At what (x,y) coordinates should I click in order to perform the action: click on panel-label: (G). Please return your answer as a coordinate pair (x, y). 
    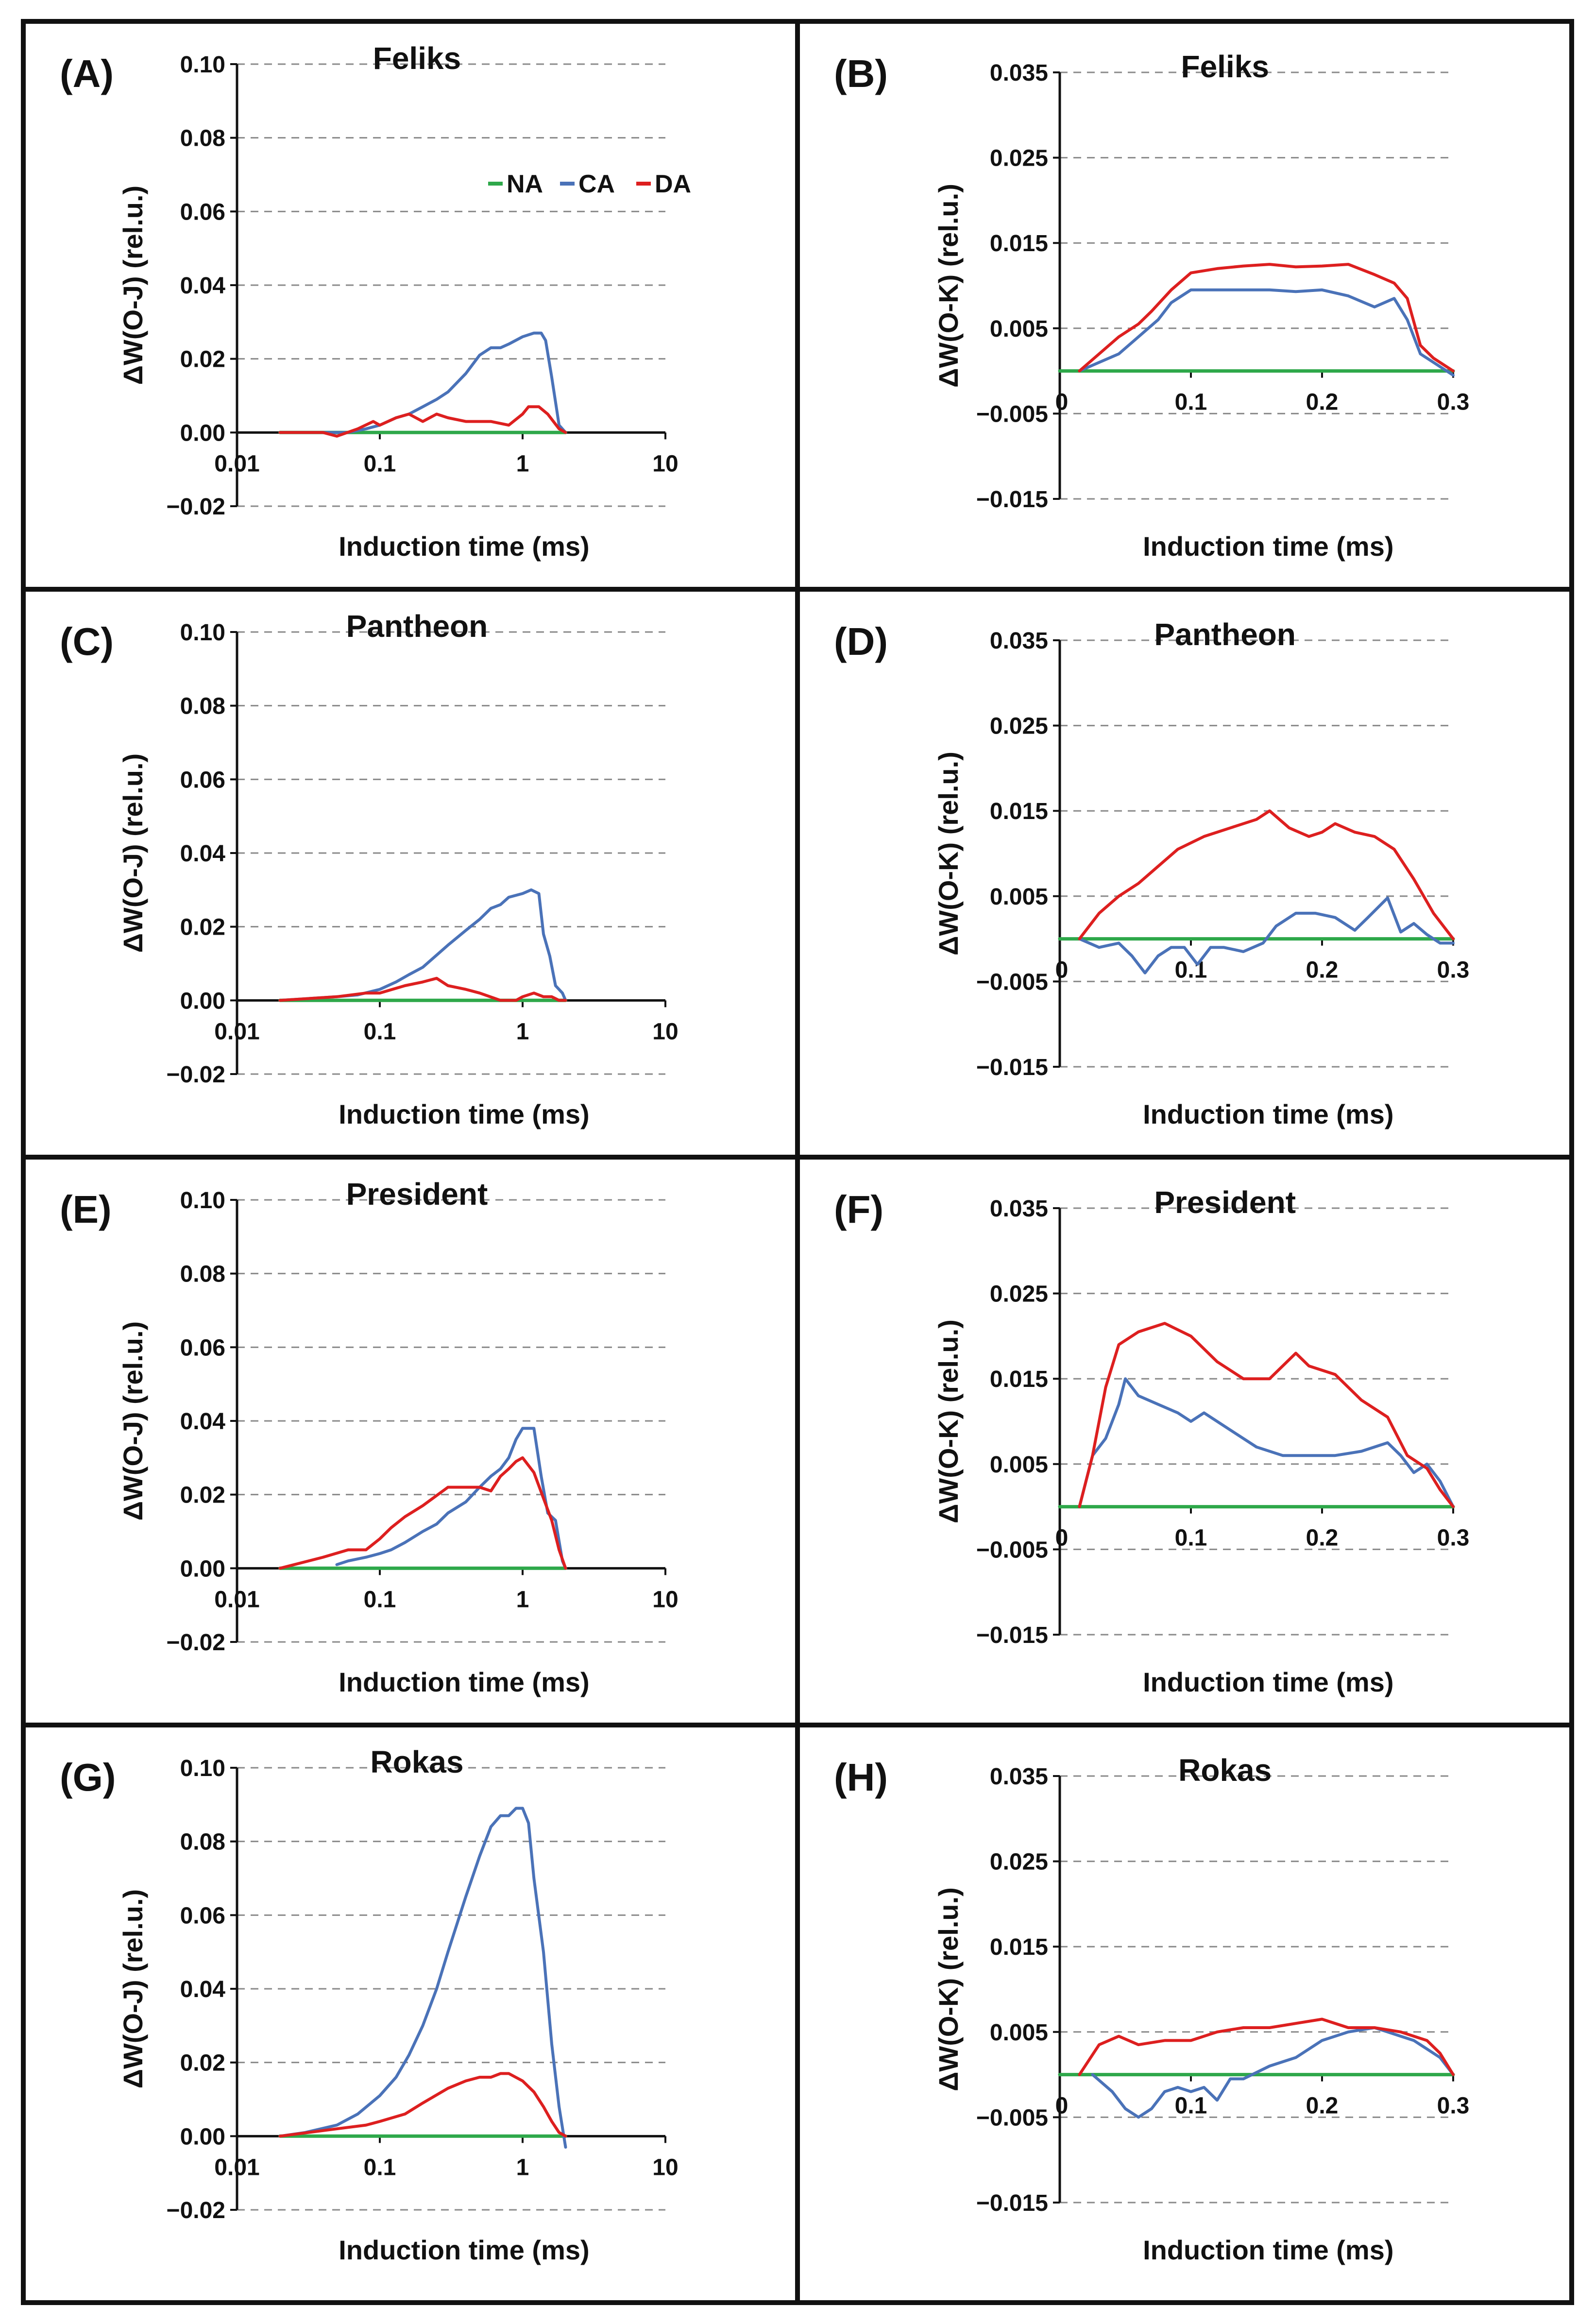
    Looking at the image, I should click on (88, 1778).